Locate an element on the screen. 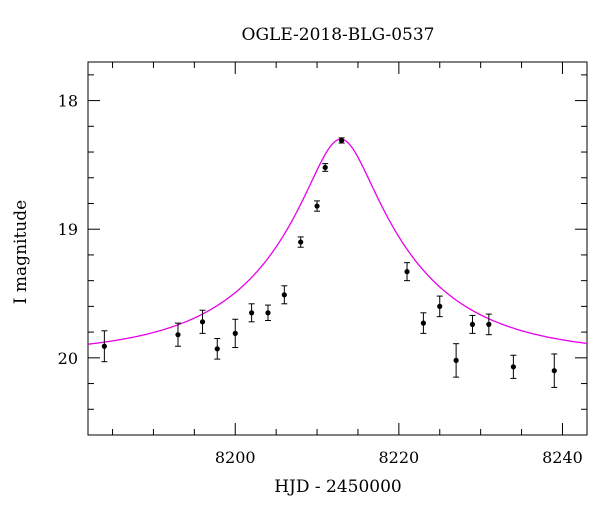  y-tick-label: 18 is located at coordinates (68, 101).